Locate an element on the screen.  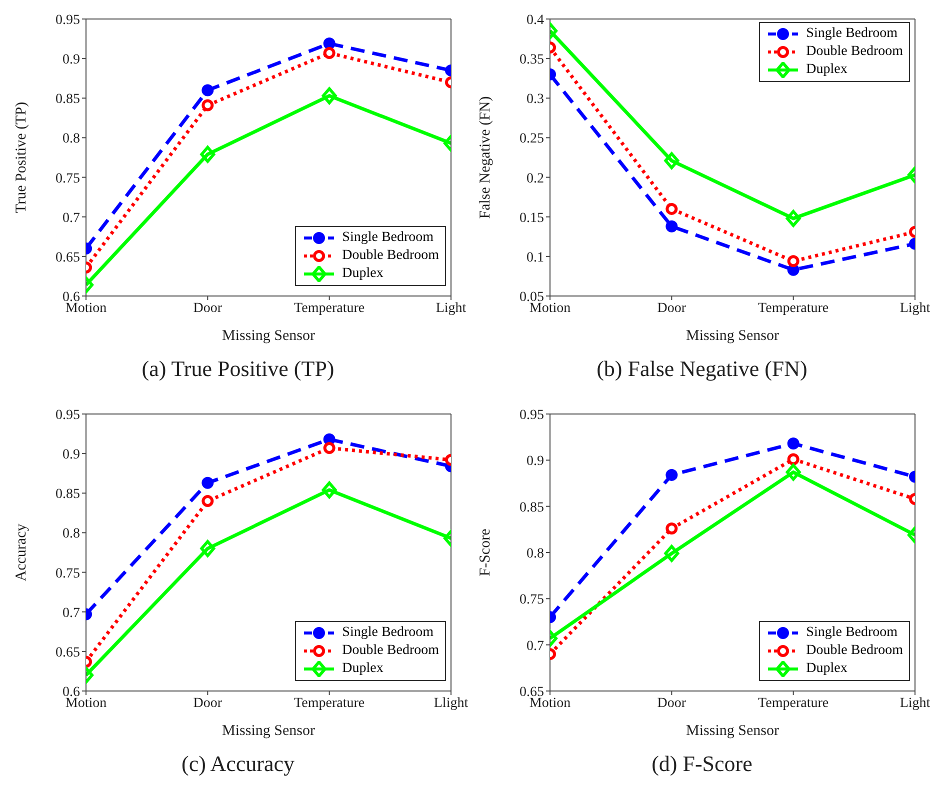
y-tick-label: 0.2 is located at coordinates (535, 178).